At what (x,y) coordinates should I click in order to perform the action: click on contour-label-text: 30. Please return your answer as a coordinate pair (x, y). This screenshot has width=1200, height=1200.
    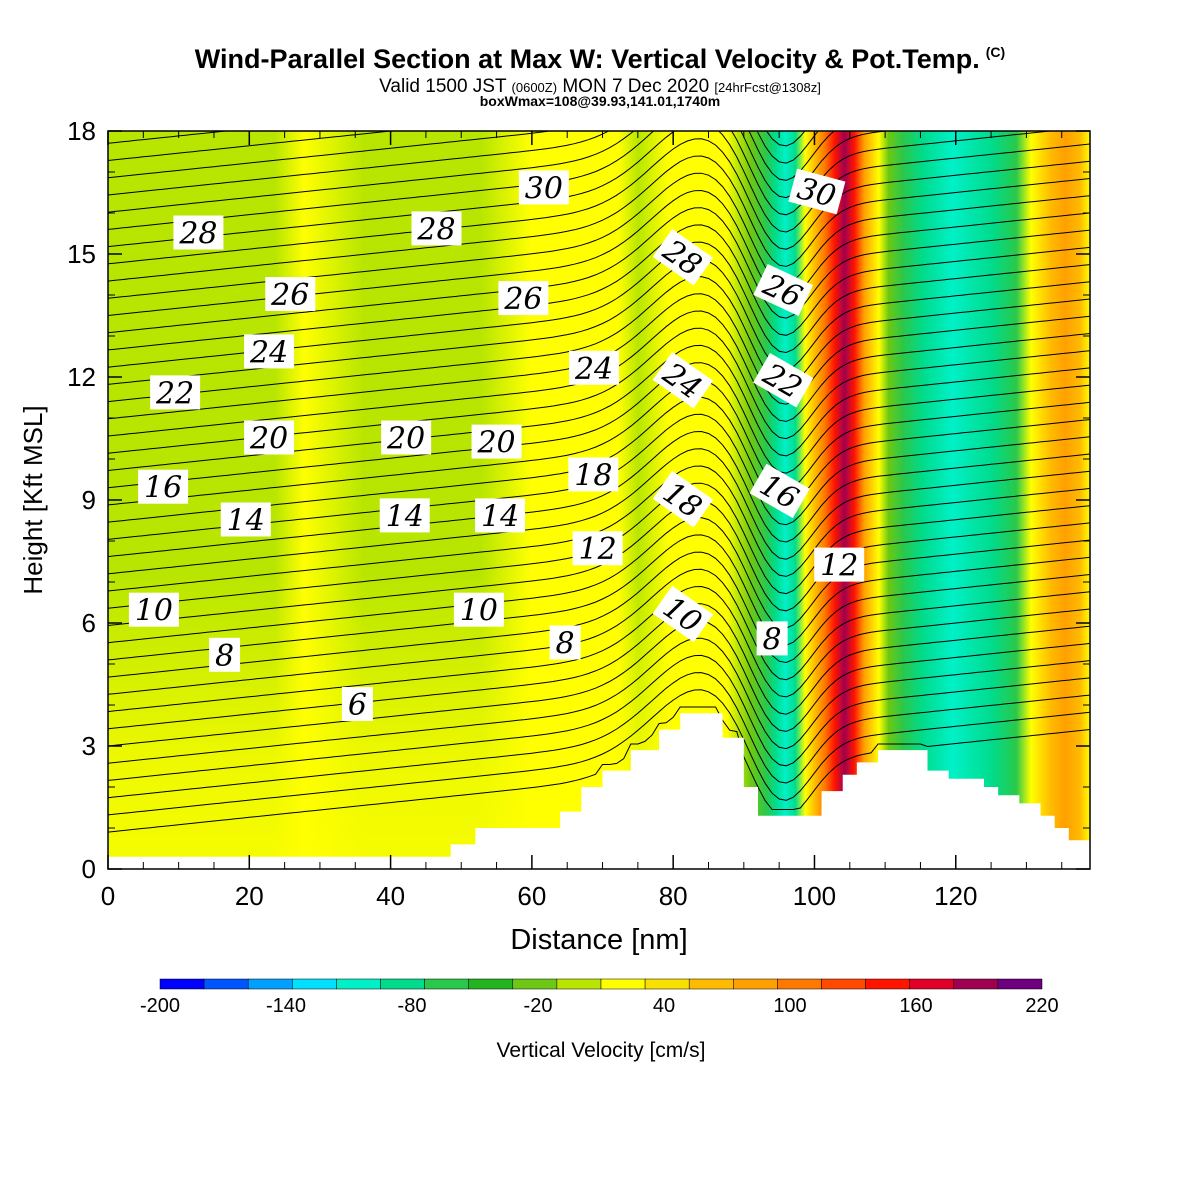
    Looking at the image, I should click on (544, 188).